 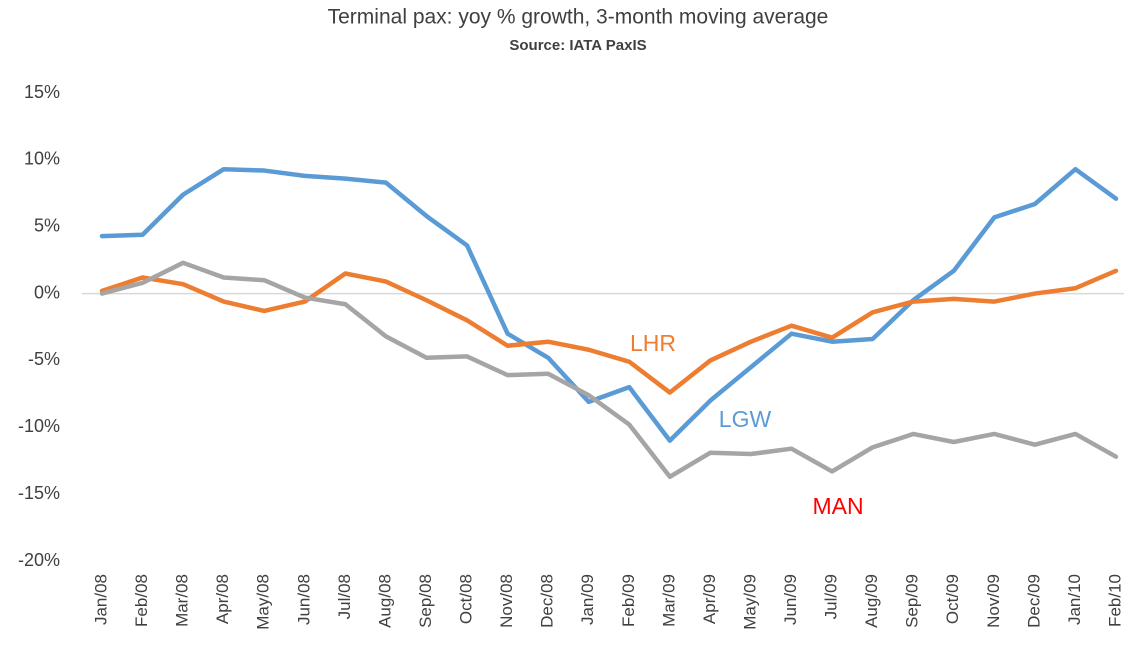 I want to click on x-tick-label: Oct/08, so click(x=466, y=599).